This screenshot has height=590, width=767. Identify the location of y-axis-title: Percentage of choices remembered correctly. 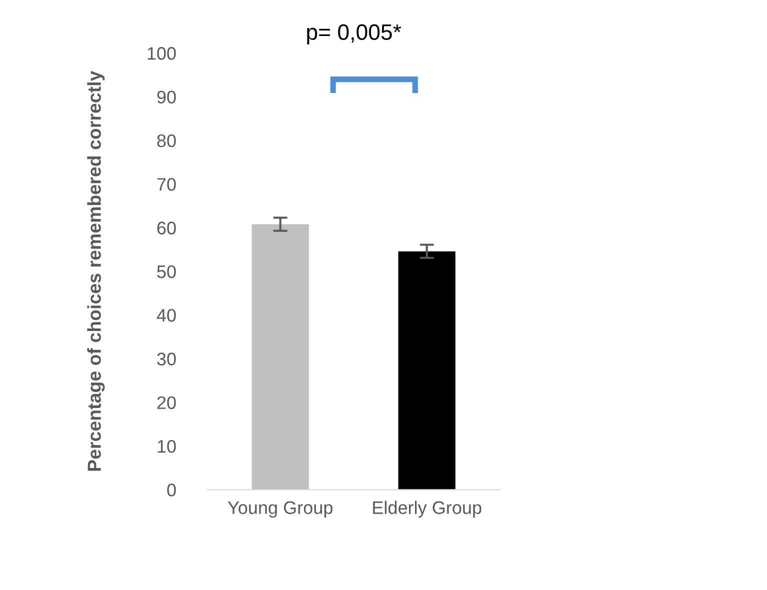
(96, 270).